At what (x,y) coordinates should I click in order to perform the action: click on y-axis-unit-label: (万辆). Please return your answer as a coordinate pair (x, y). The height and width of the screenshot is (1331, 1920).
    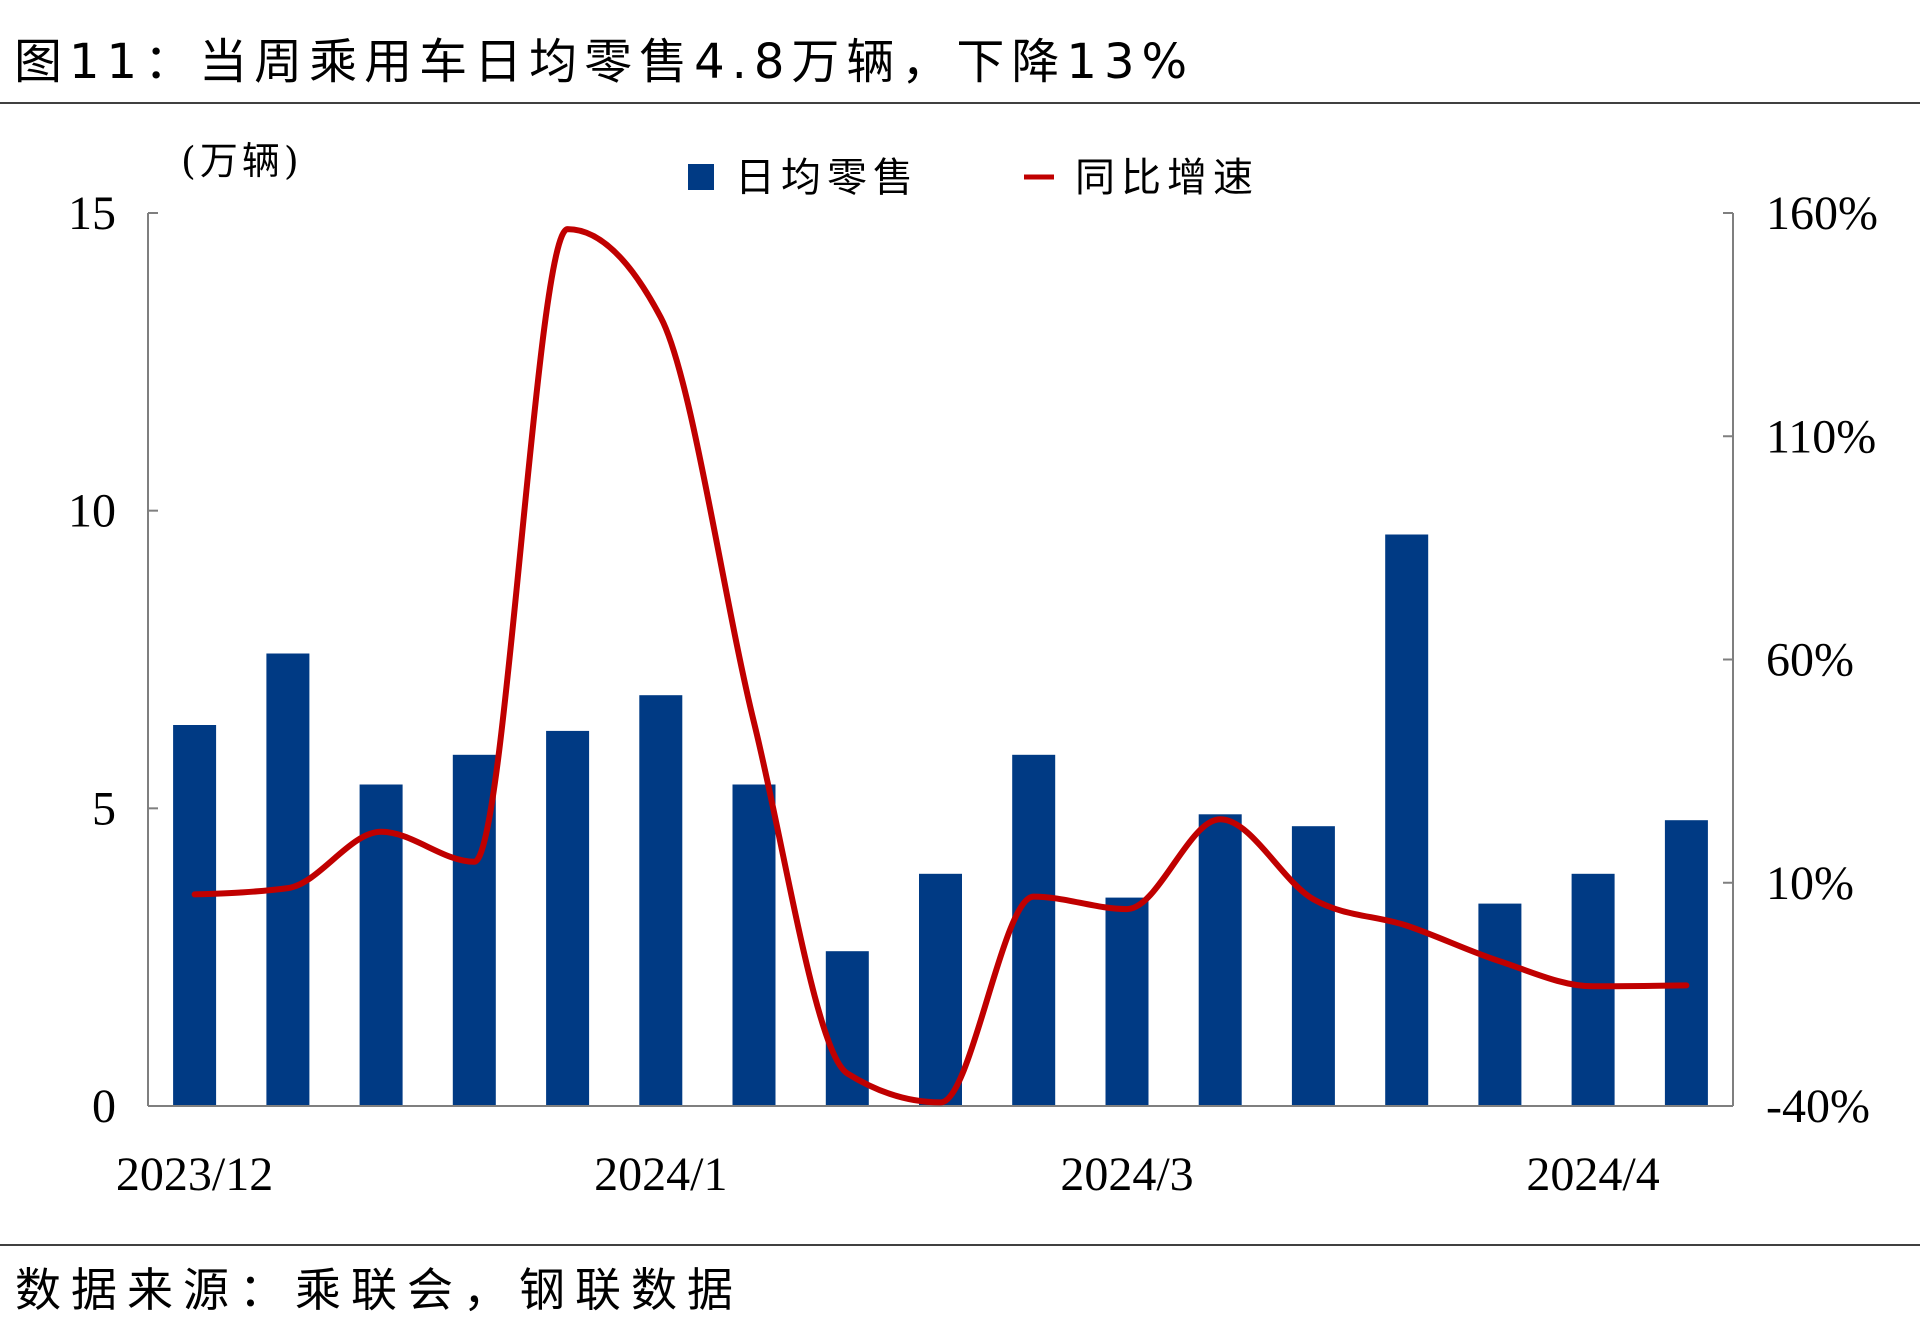
    Looking at the image, I should click on (242, 161).